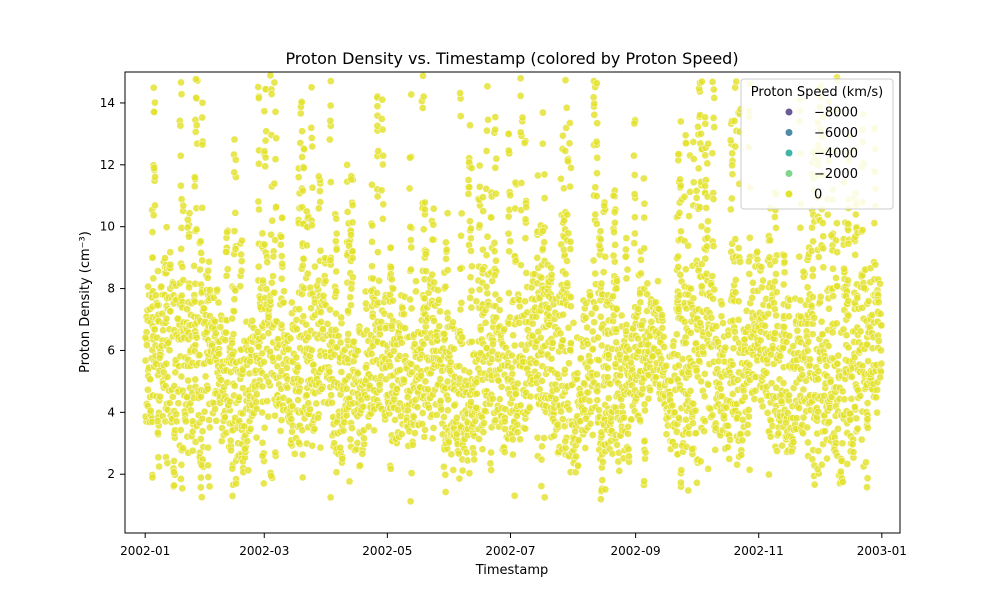  What do you see at coordinates (759, 551) in the screenshot?
I see `x-tick-label: 2002-11` at bounding box center [759, 551].